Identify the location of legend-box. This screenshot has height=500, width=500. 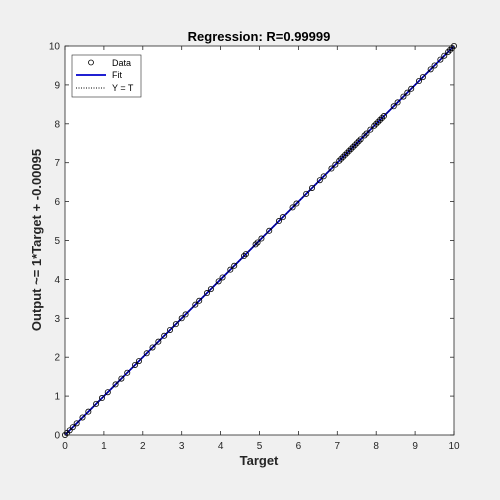
(106, 76).